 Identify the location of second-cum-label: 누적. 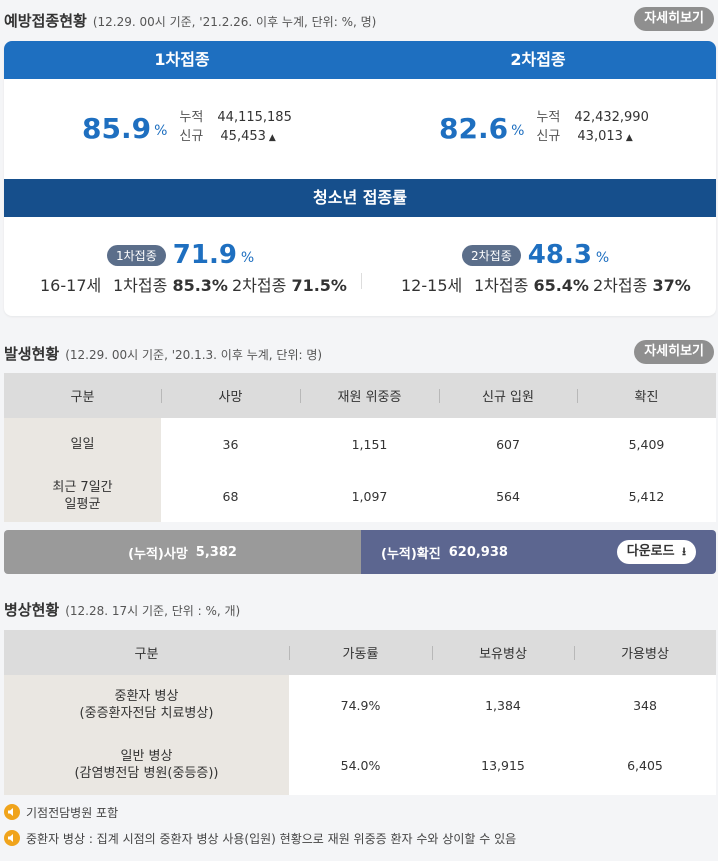
(548, 117).